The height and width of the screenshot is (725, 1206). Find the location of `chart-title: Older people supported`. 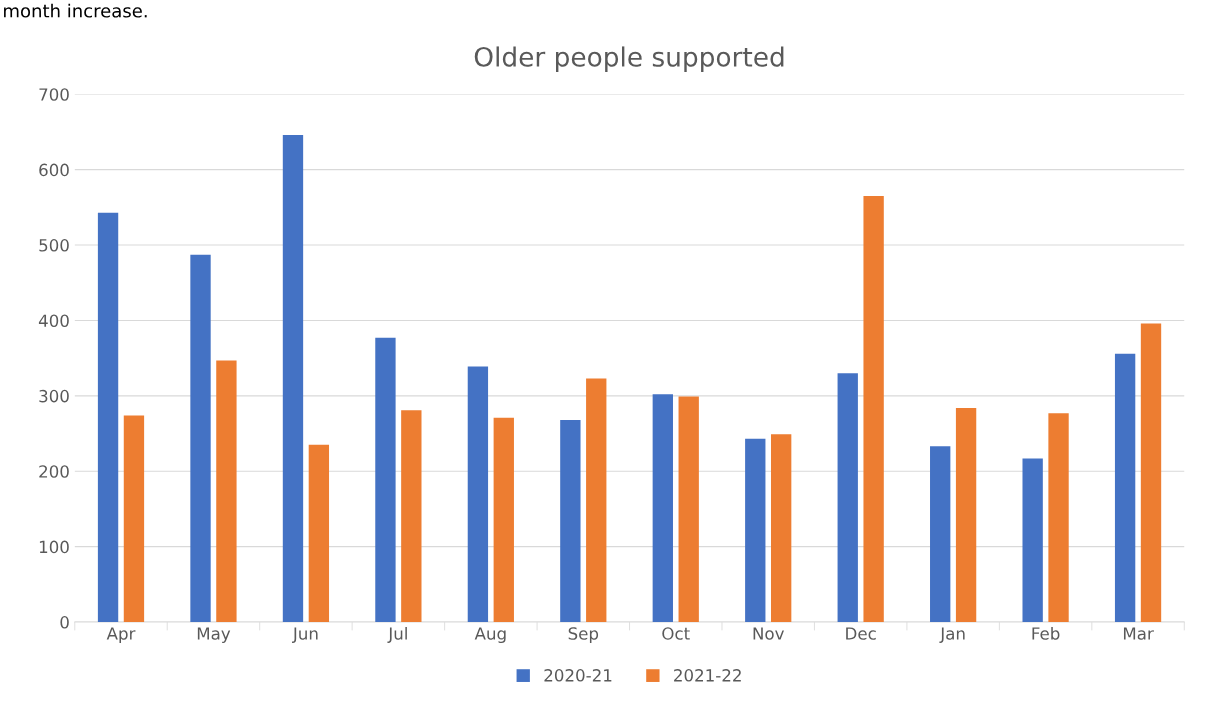

chart-title: Older people supported is located at coordinates (629, 59).